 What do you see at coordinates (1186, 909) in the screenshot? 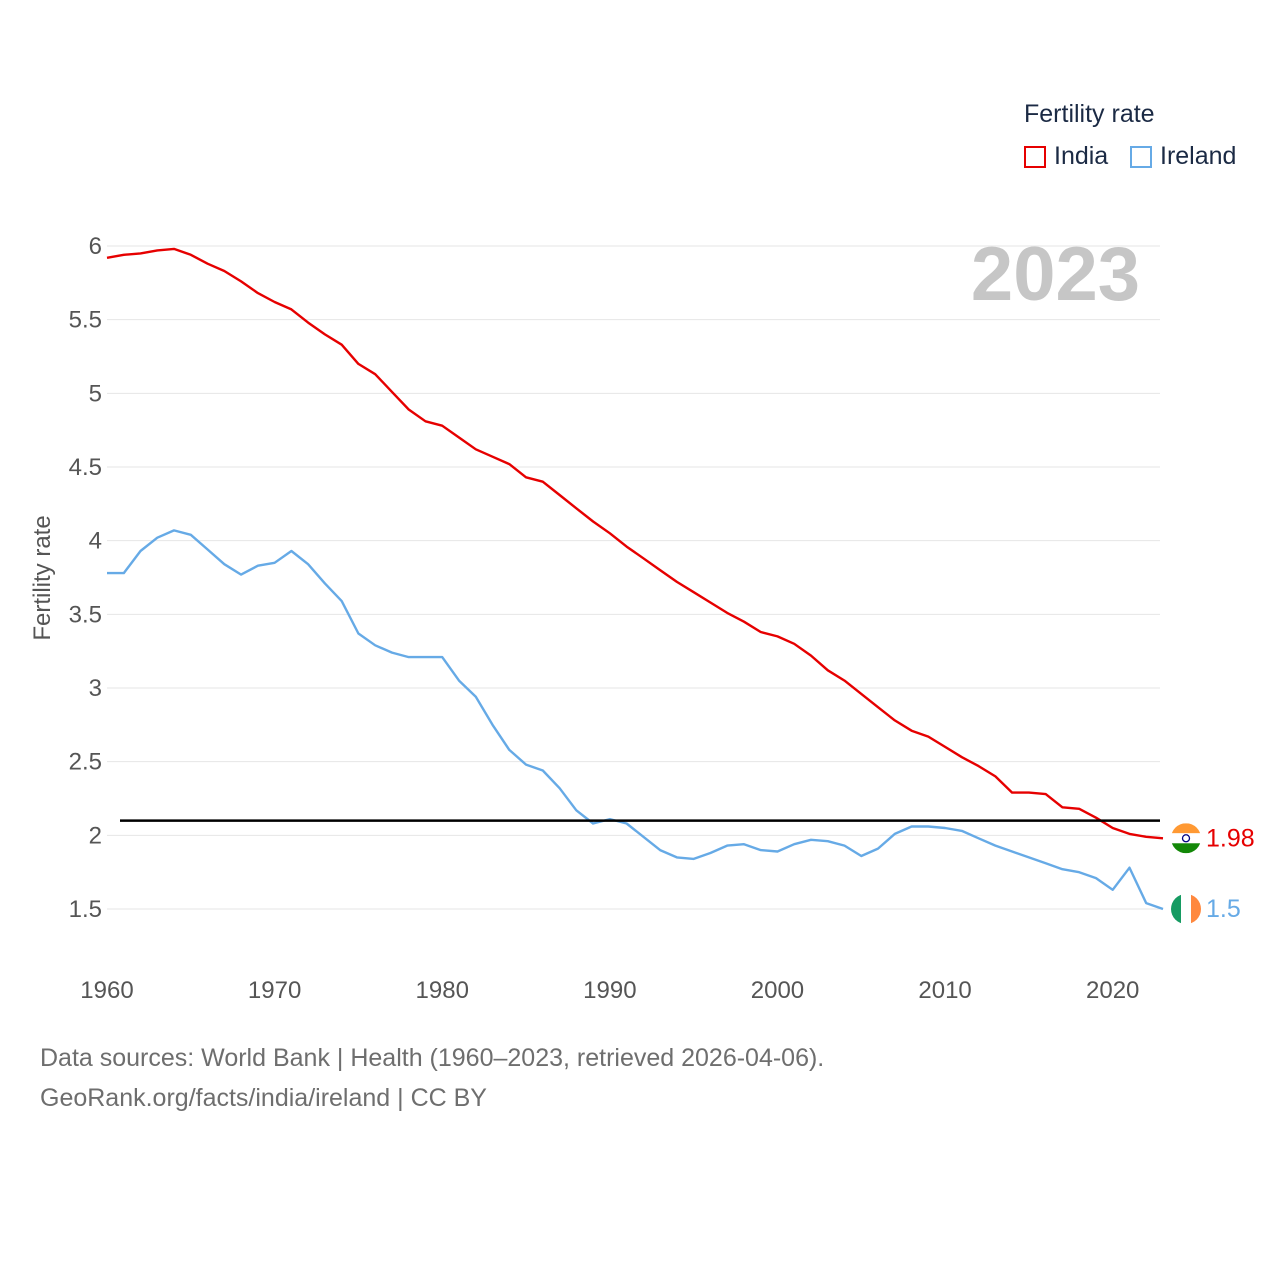
I see `flag-ireland-icon` at bounding box center [1186, 909].